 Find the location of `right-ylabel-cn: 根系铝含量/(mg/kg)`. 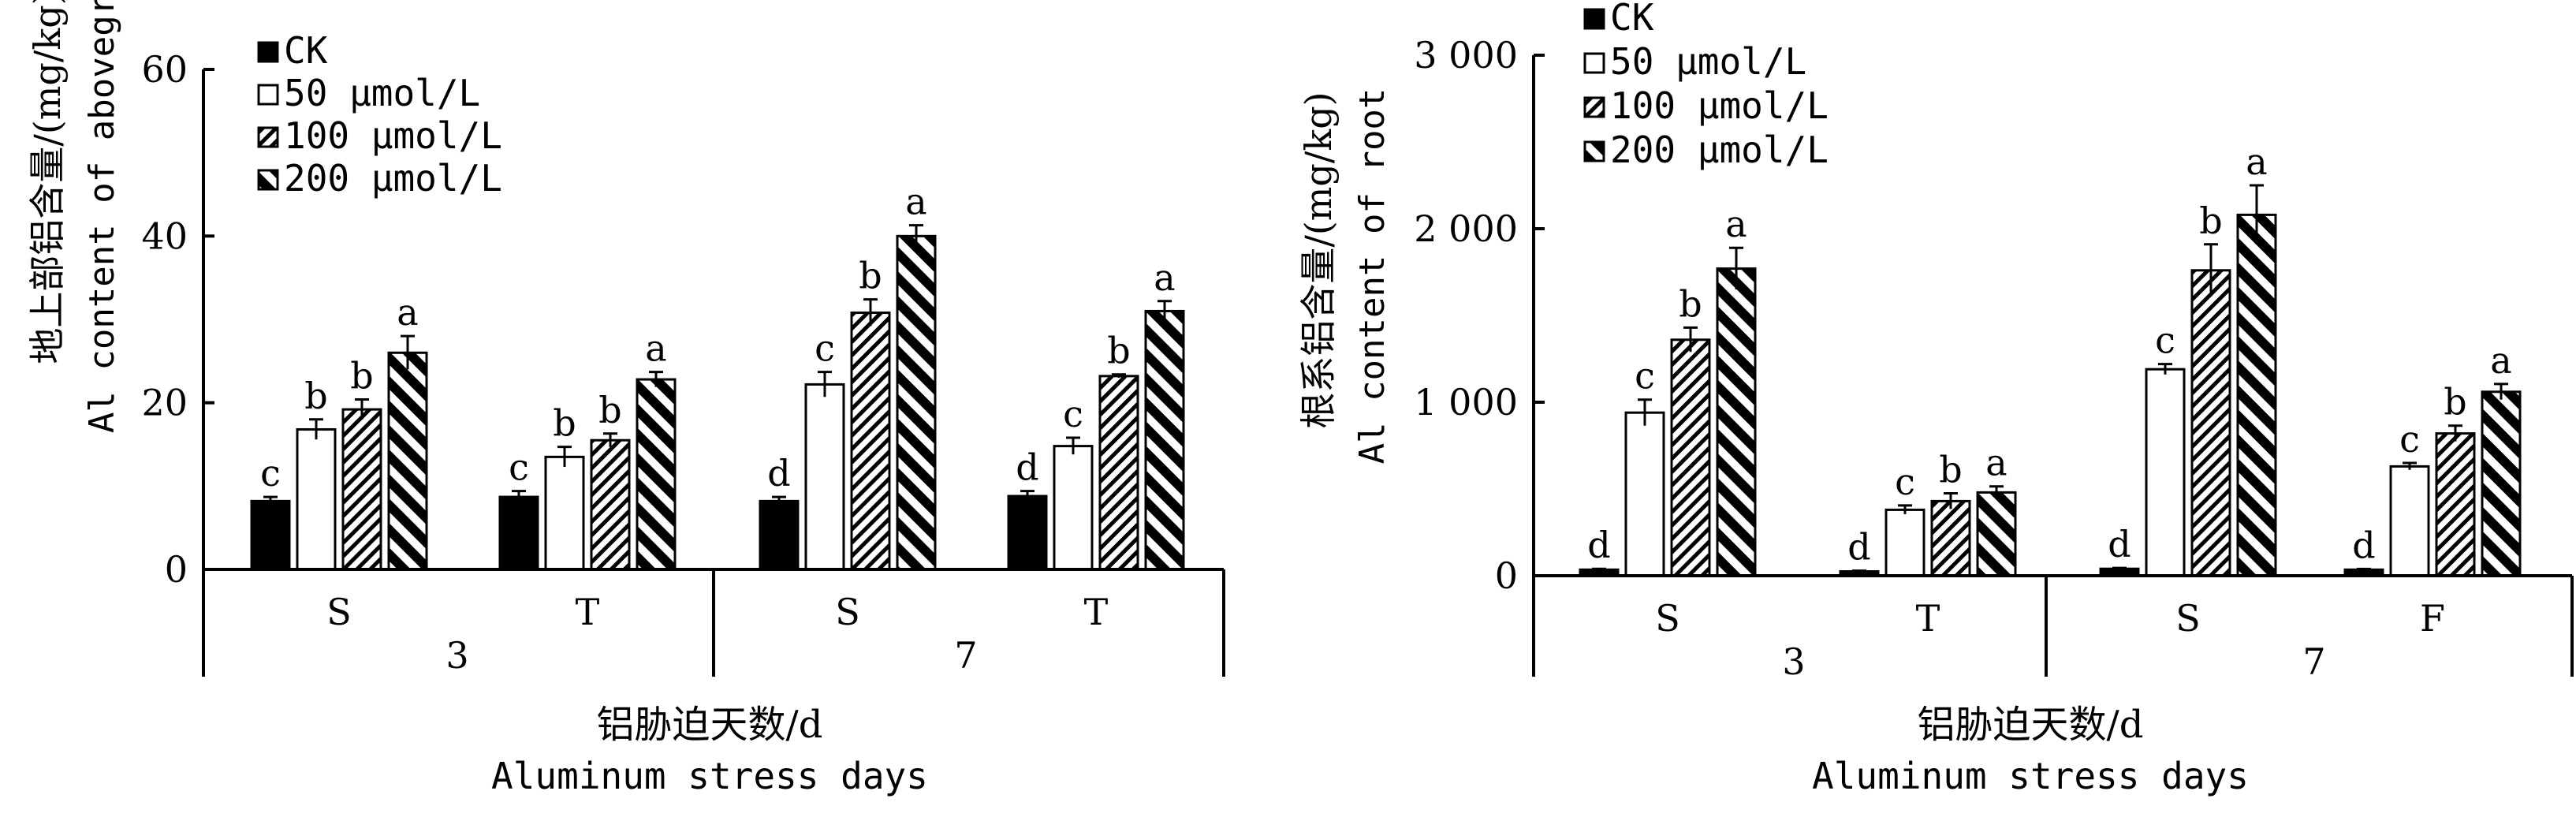

right-ylabel-cn: 根系铝含量/(mg/kg) is located at coordinates (1318, 259).